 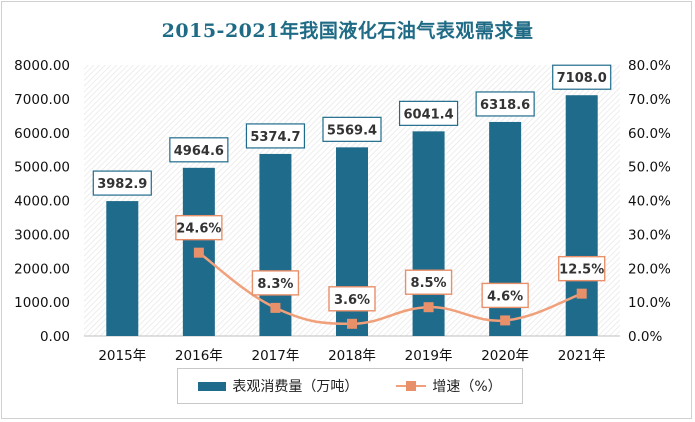 I want to click on growth-data-label: 3.6%, so click(x=352, y=300).